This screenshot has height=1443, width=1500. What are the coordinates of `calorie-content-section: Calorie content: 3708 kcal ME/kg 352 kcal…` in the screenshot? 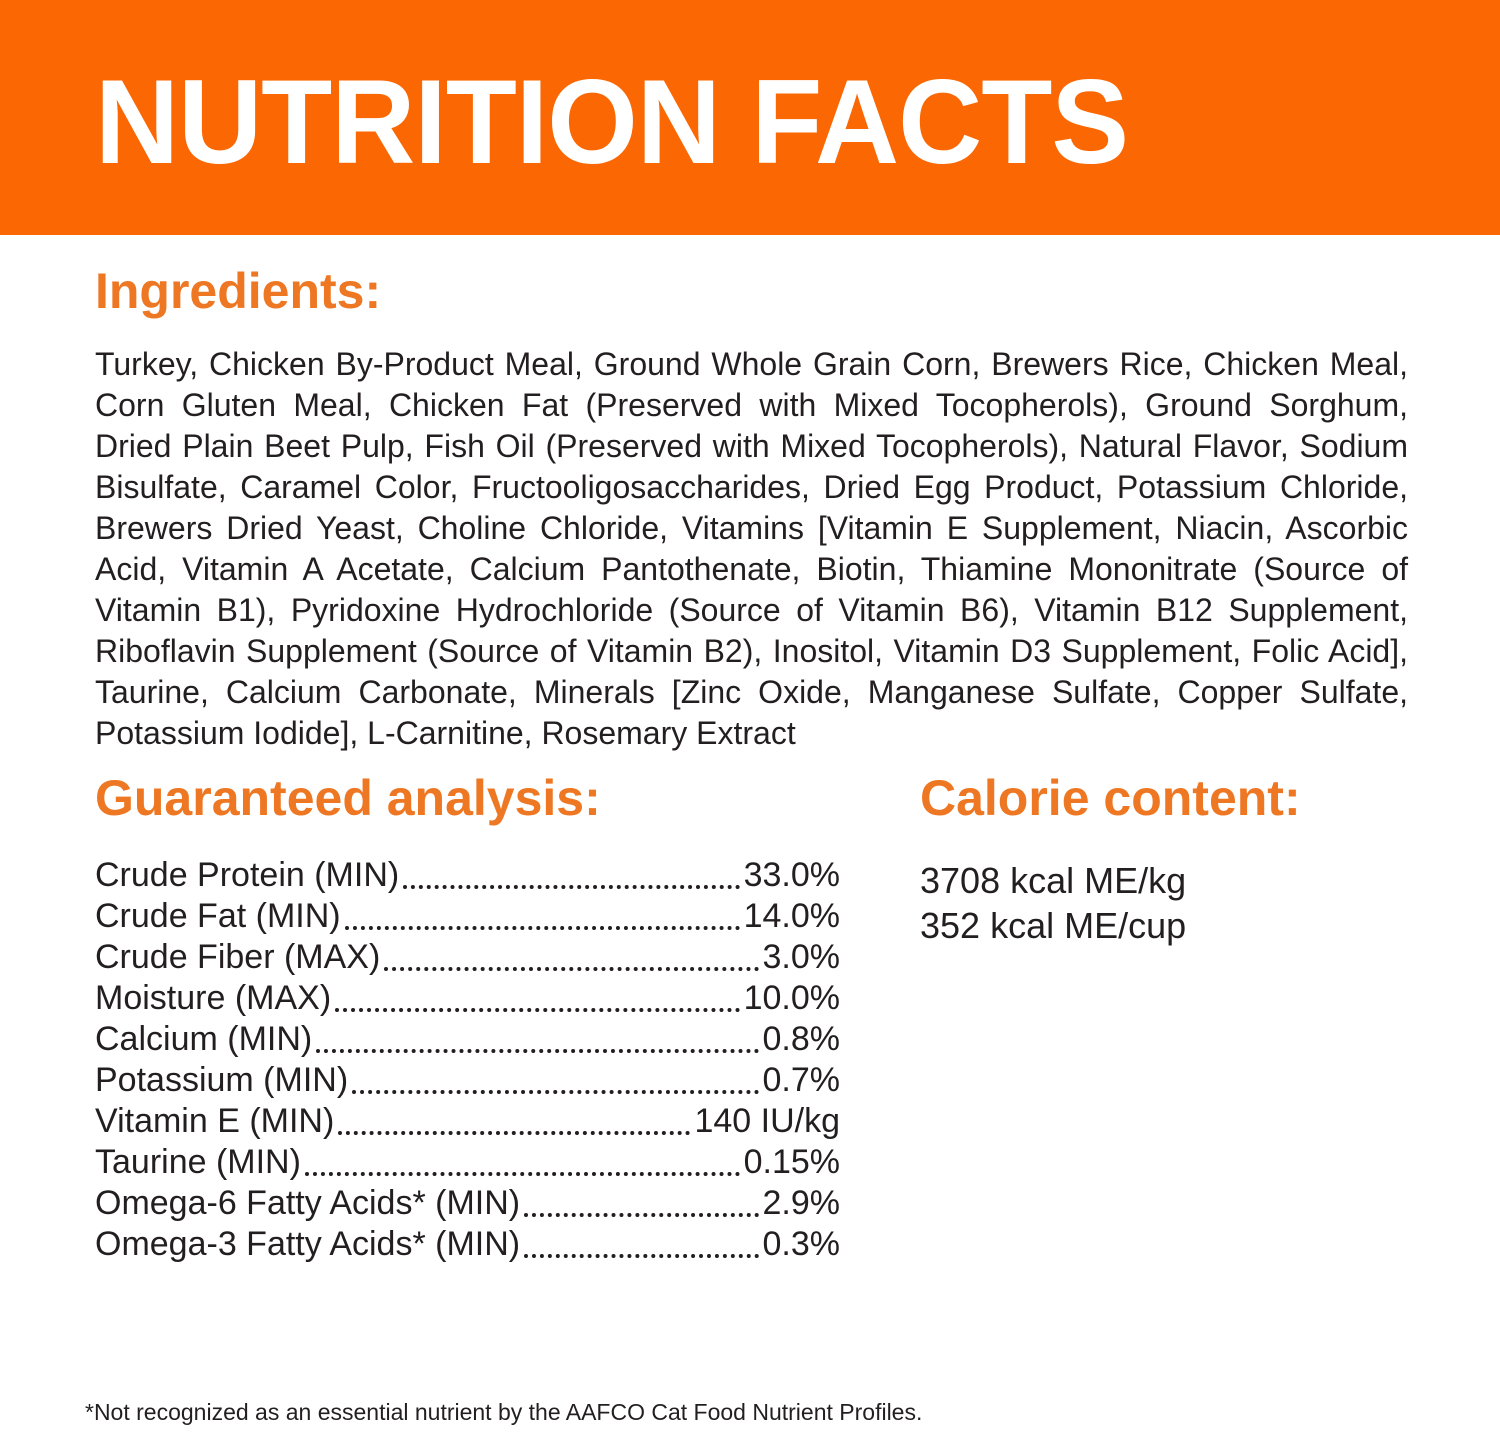 It's located at (1164, 1016).